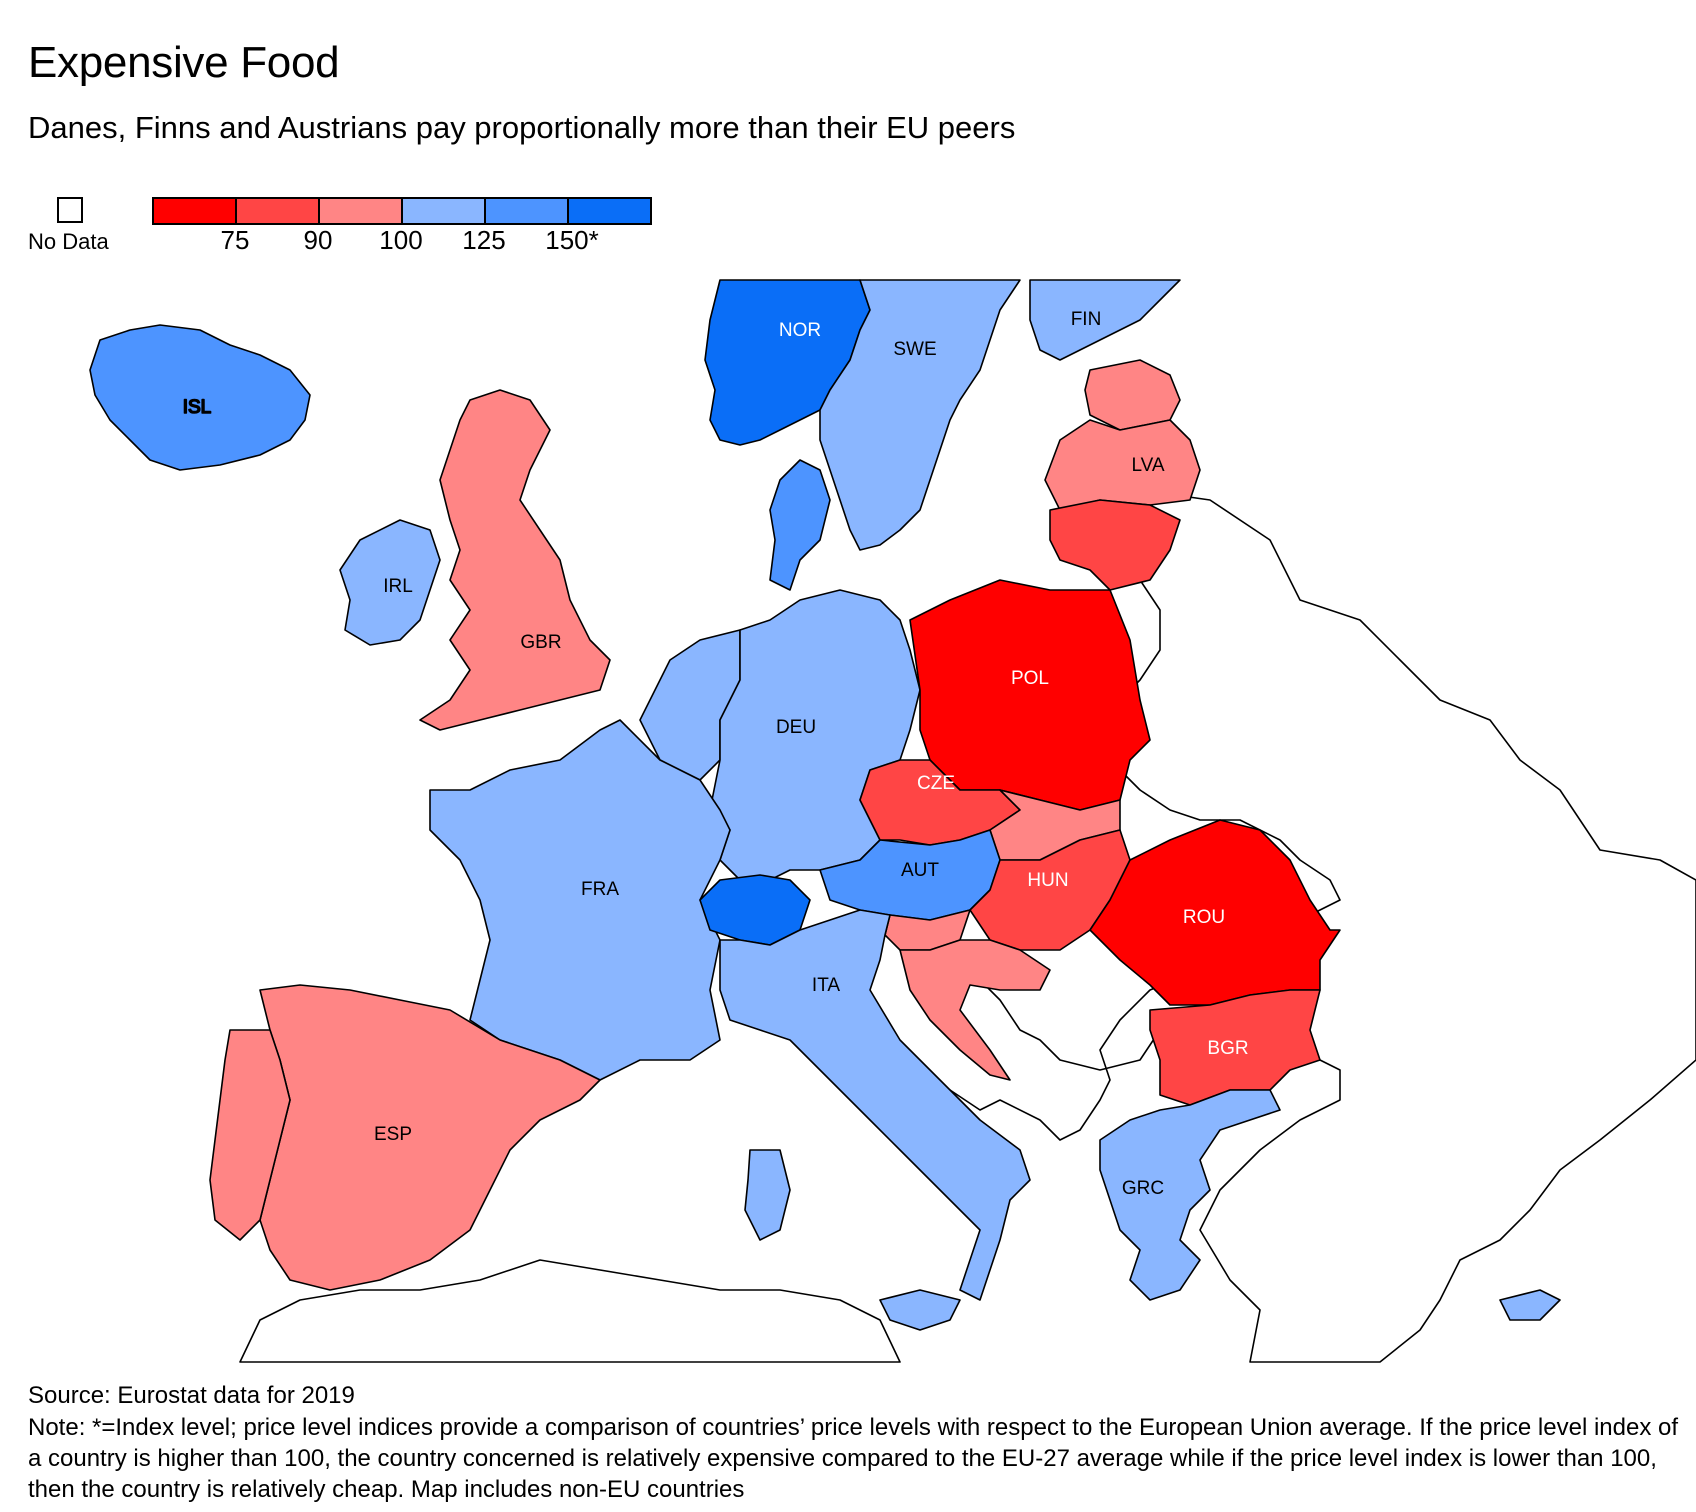 Image resolution: width=1696 pixels, height=1512 pixels. I want to click on label-irl: IRL, so click(398, 586).